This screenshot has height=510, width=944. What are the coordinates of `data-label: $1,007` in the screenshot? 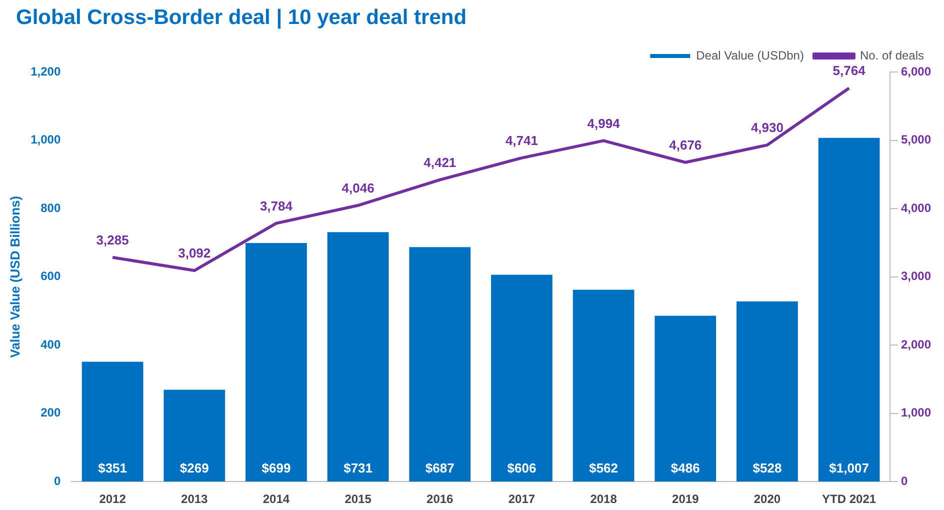 It's located at (849, 468).